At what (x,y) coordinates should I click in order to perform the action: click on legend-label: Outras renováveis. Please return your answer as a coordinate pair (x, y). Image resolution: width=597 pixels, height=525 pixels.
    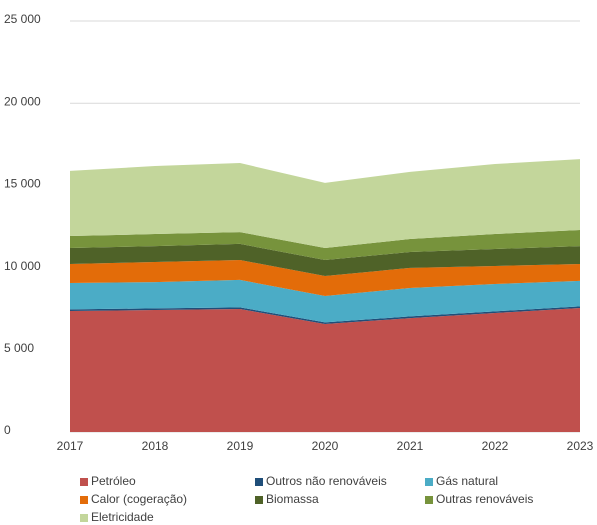
    Looking at the image, I should click on (484, 499).